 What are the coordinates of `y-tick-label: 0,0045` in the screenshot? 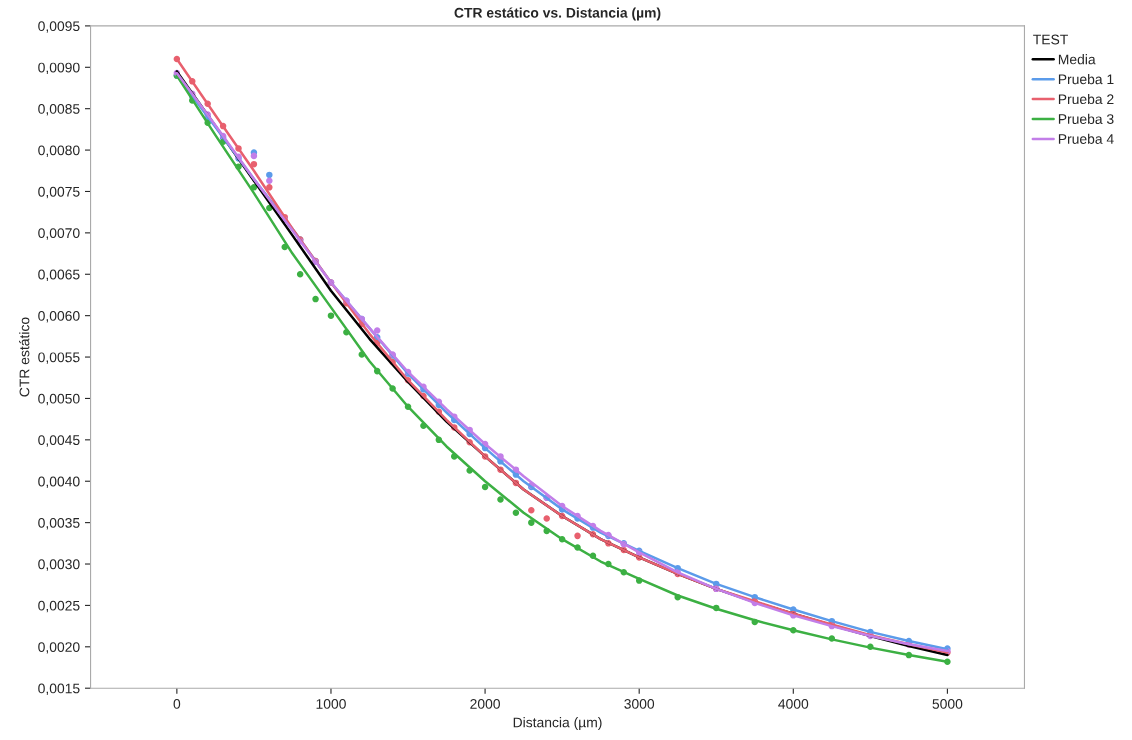 It's located at (59, 441).